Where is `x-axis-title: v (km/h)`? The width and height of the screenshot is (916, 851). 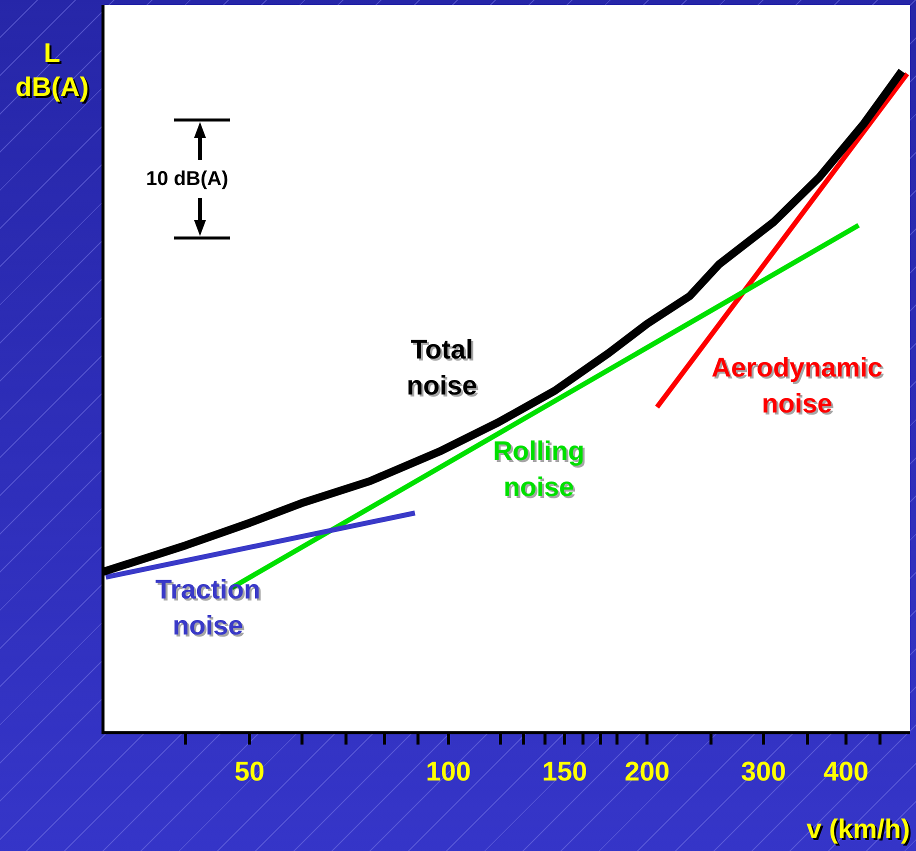 x-axis-title: v (km/h) is located at coordinates (858, 829).